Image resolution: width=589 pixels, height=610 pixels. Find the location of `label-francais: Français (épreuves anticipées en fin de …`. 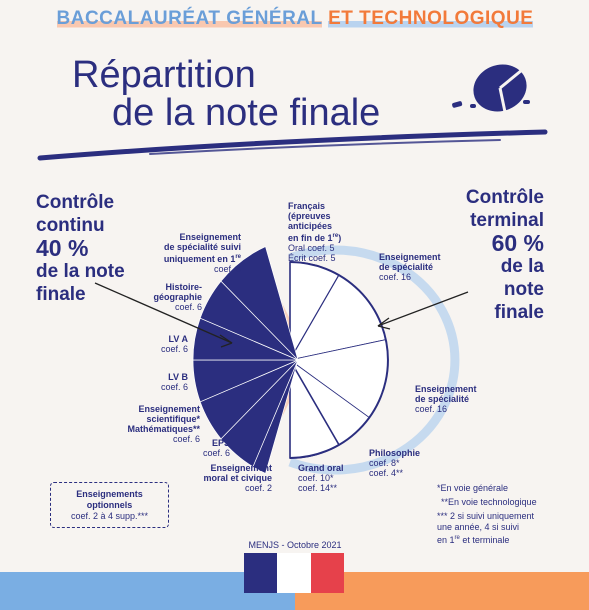

label-francais: Français (épreuves anticipées en fin de … is located at coordinates (315, 232).